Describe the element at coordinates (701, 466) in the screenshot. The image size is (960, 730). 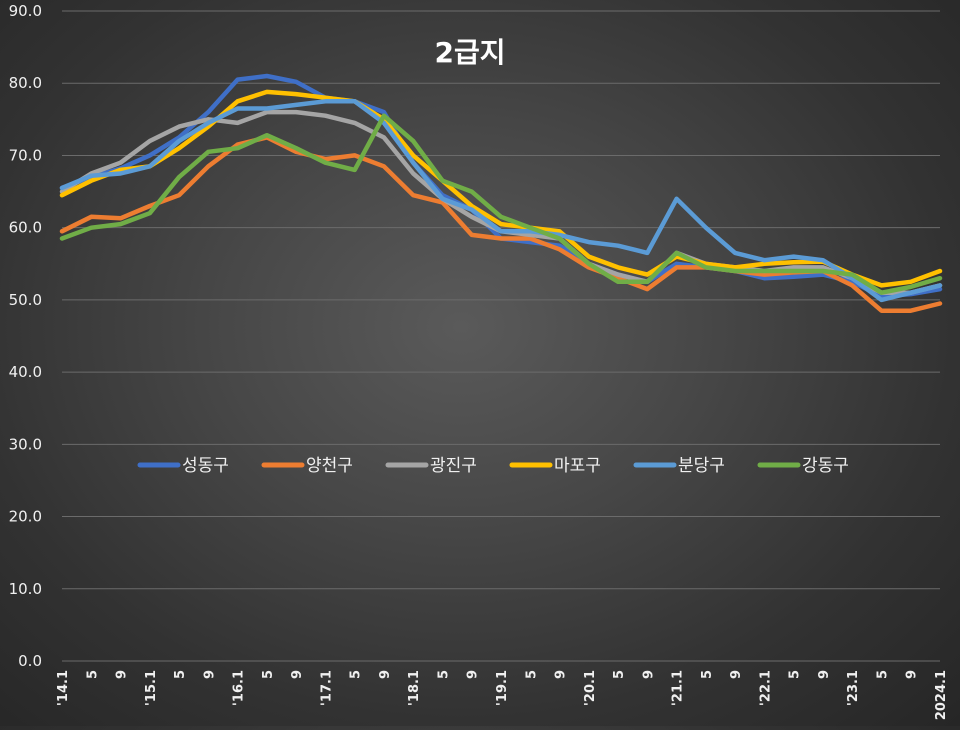
I see `legend-label: 분당구` at that location.